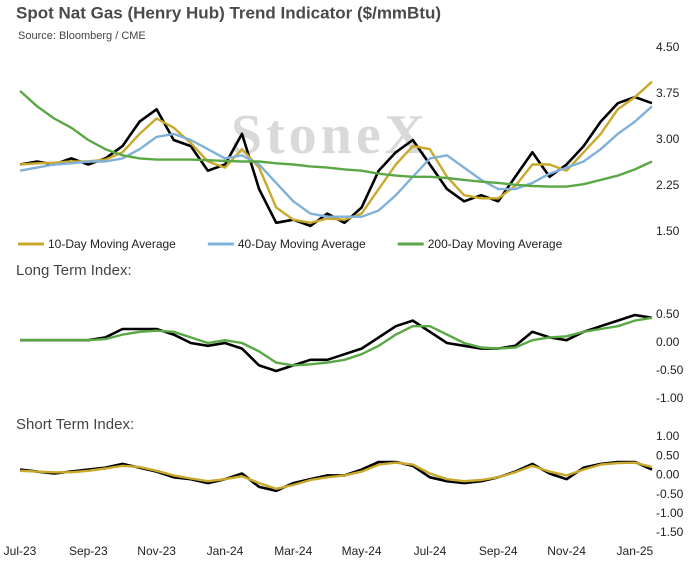 The height and width of the screenshot is (564, 700). Describe the element at coordinates (668, 231) in the screenshot. I see `y-tick-label: 1.50` at that location.